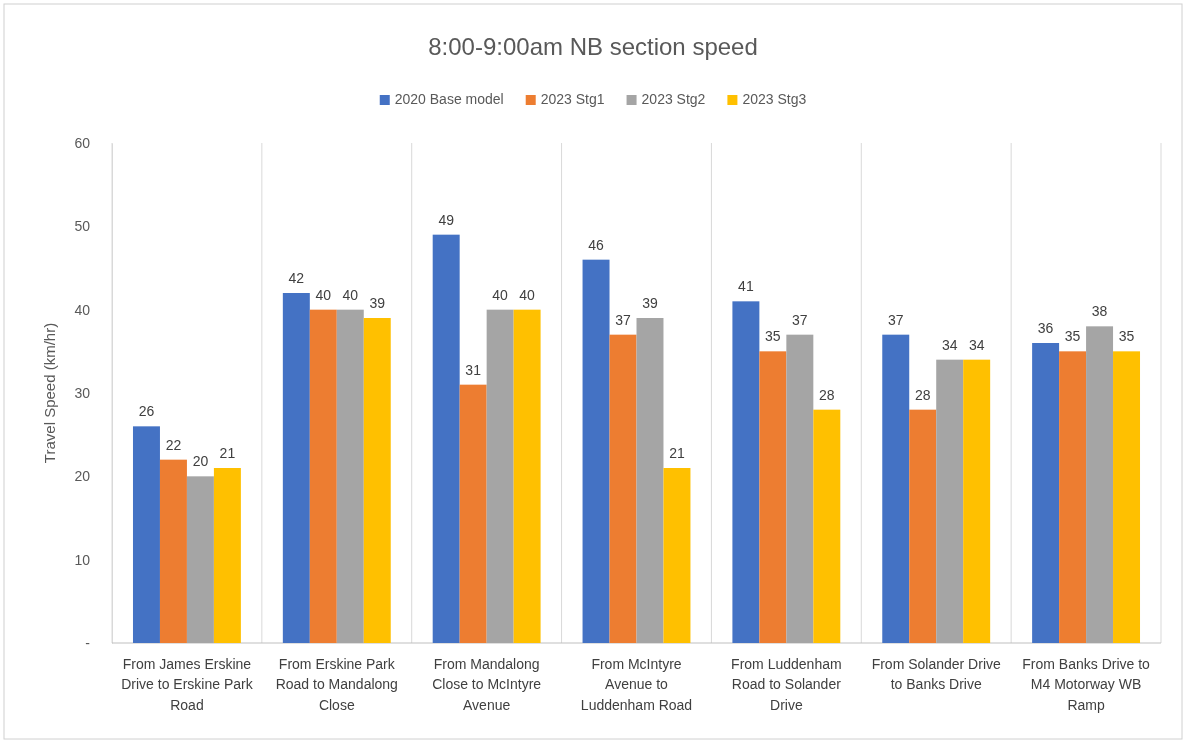 This screenshot has height=743, width=1186. What do you see at coordinates (1086, 684) in the screenshot?
I see `x-tick-label: From Banks Drive to M4 Motorway WB Ramp` at bounding box center [1086, 684].